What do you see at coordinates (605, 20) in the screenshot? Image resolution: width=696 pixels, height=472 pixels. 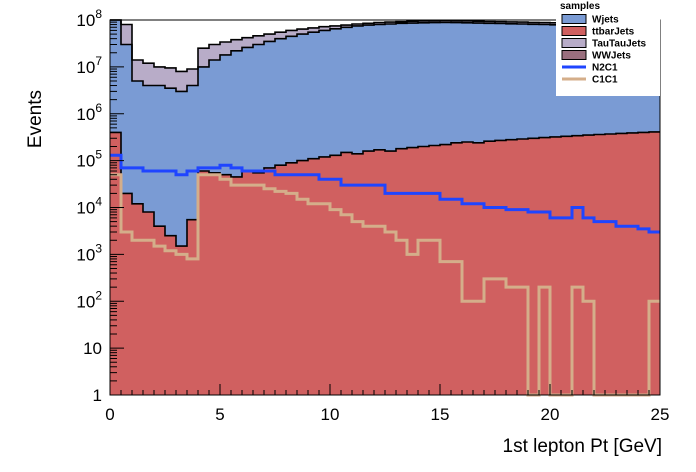 I see `legend-label-wjets: Wjets` at bounding box center [605, 20].